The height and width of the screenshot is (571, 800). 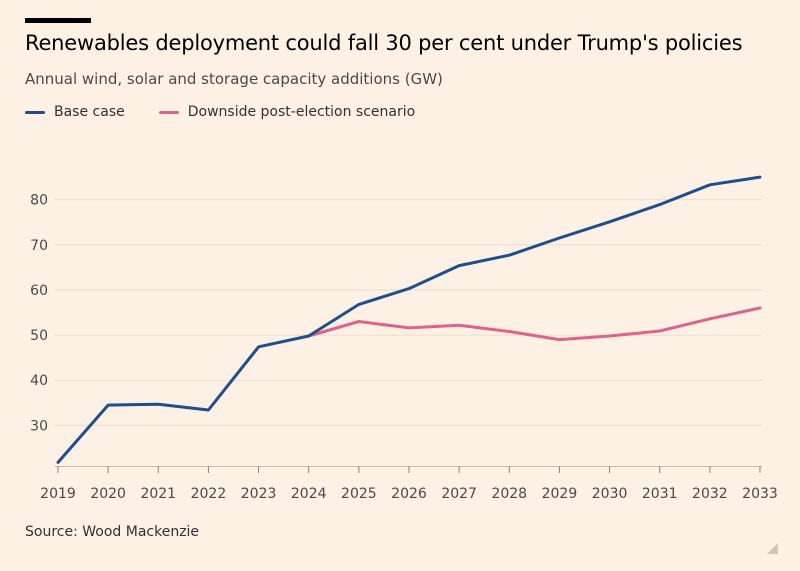 What do you see at coordinates (39, 291) in the screenshot?
I see `y-tick-label: 60` at bounding box center [39, 291].